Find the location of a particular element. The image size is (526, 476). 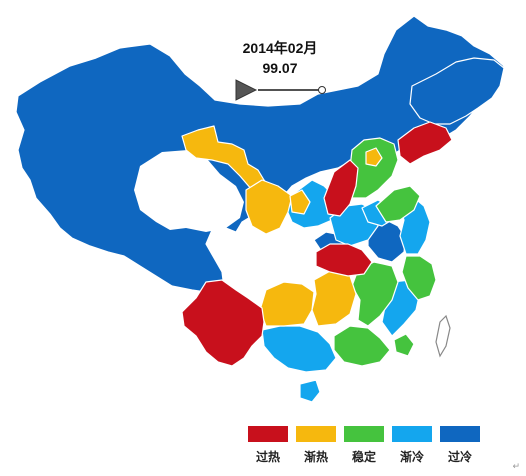

title-date: 2014年02月 is located at coordinates (280, 48).